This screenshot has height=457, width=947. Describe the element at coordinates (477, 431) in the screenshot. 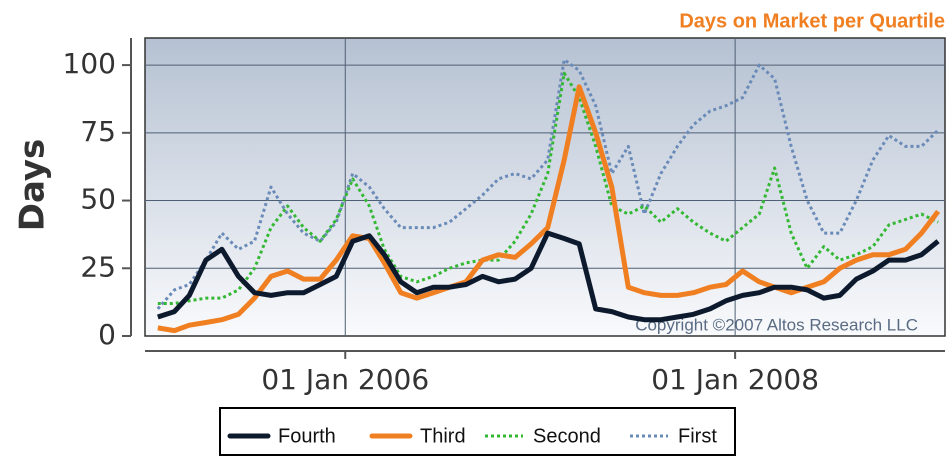

I see `legend` at that location.